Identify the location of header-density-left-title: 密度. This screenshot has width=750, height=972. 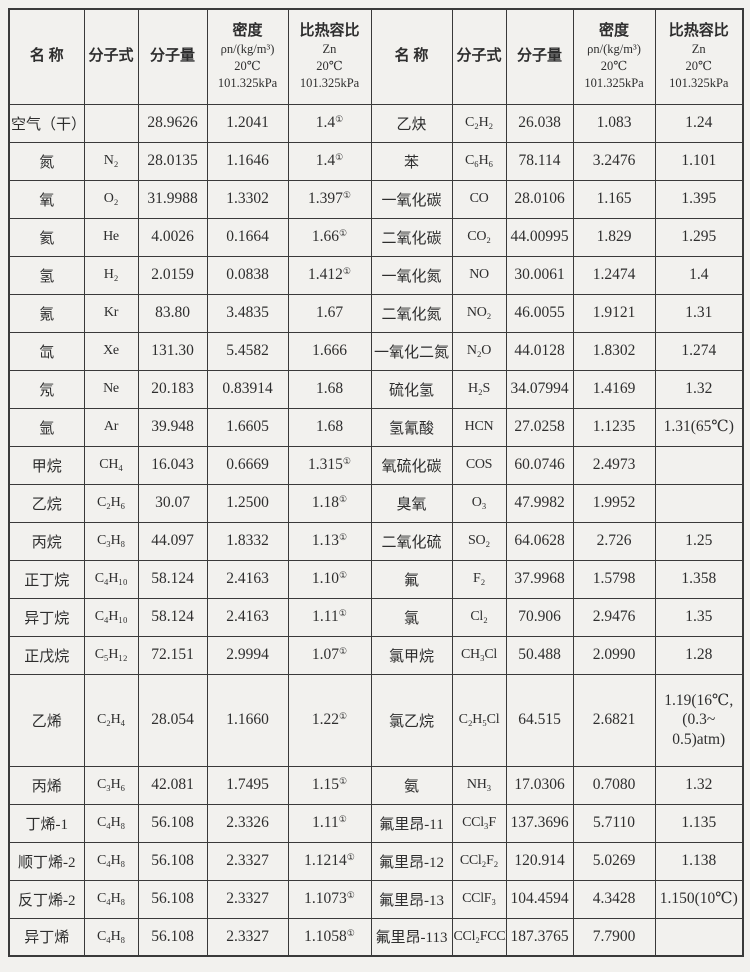
(247, 30).